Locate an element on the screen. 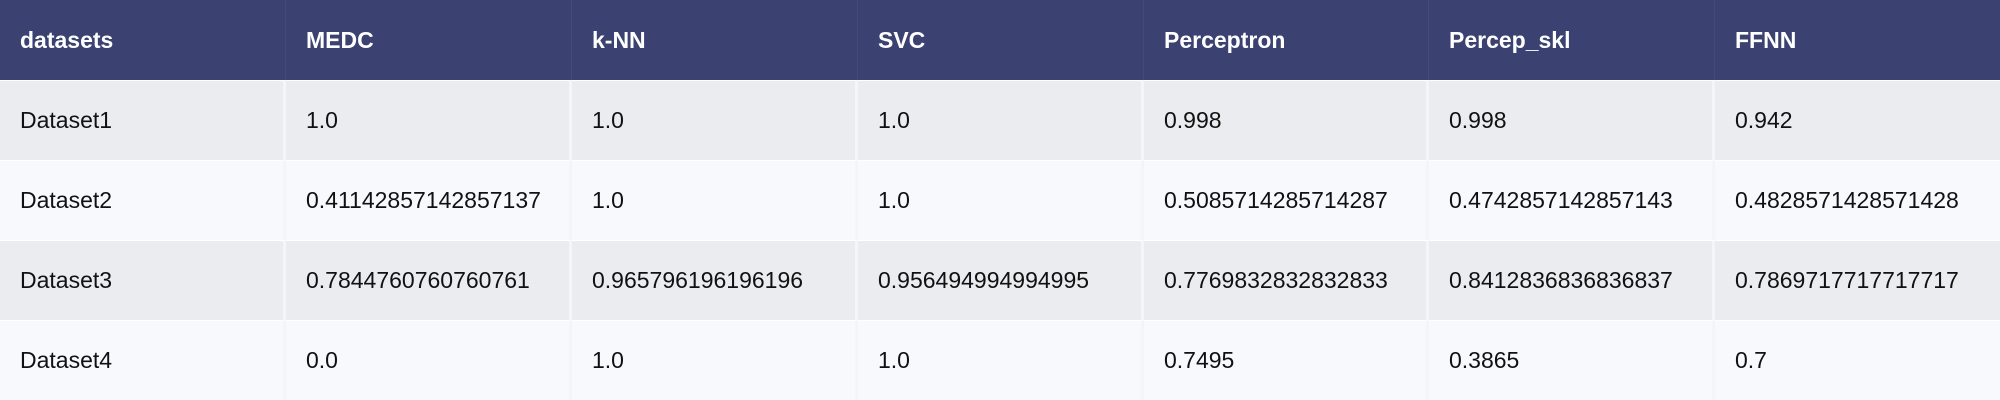 The image size is (2000, 400). column-header-knn: k-NN is located at coordinates (715, 40).